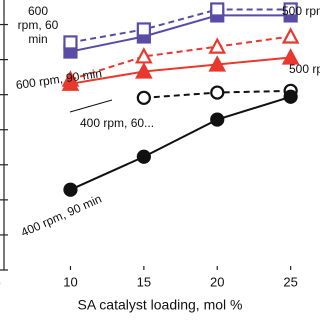  I want to click on x-tick-label: 25, so click(290, 281).